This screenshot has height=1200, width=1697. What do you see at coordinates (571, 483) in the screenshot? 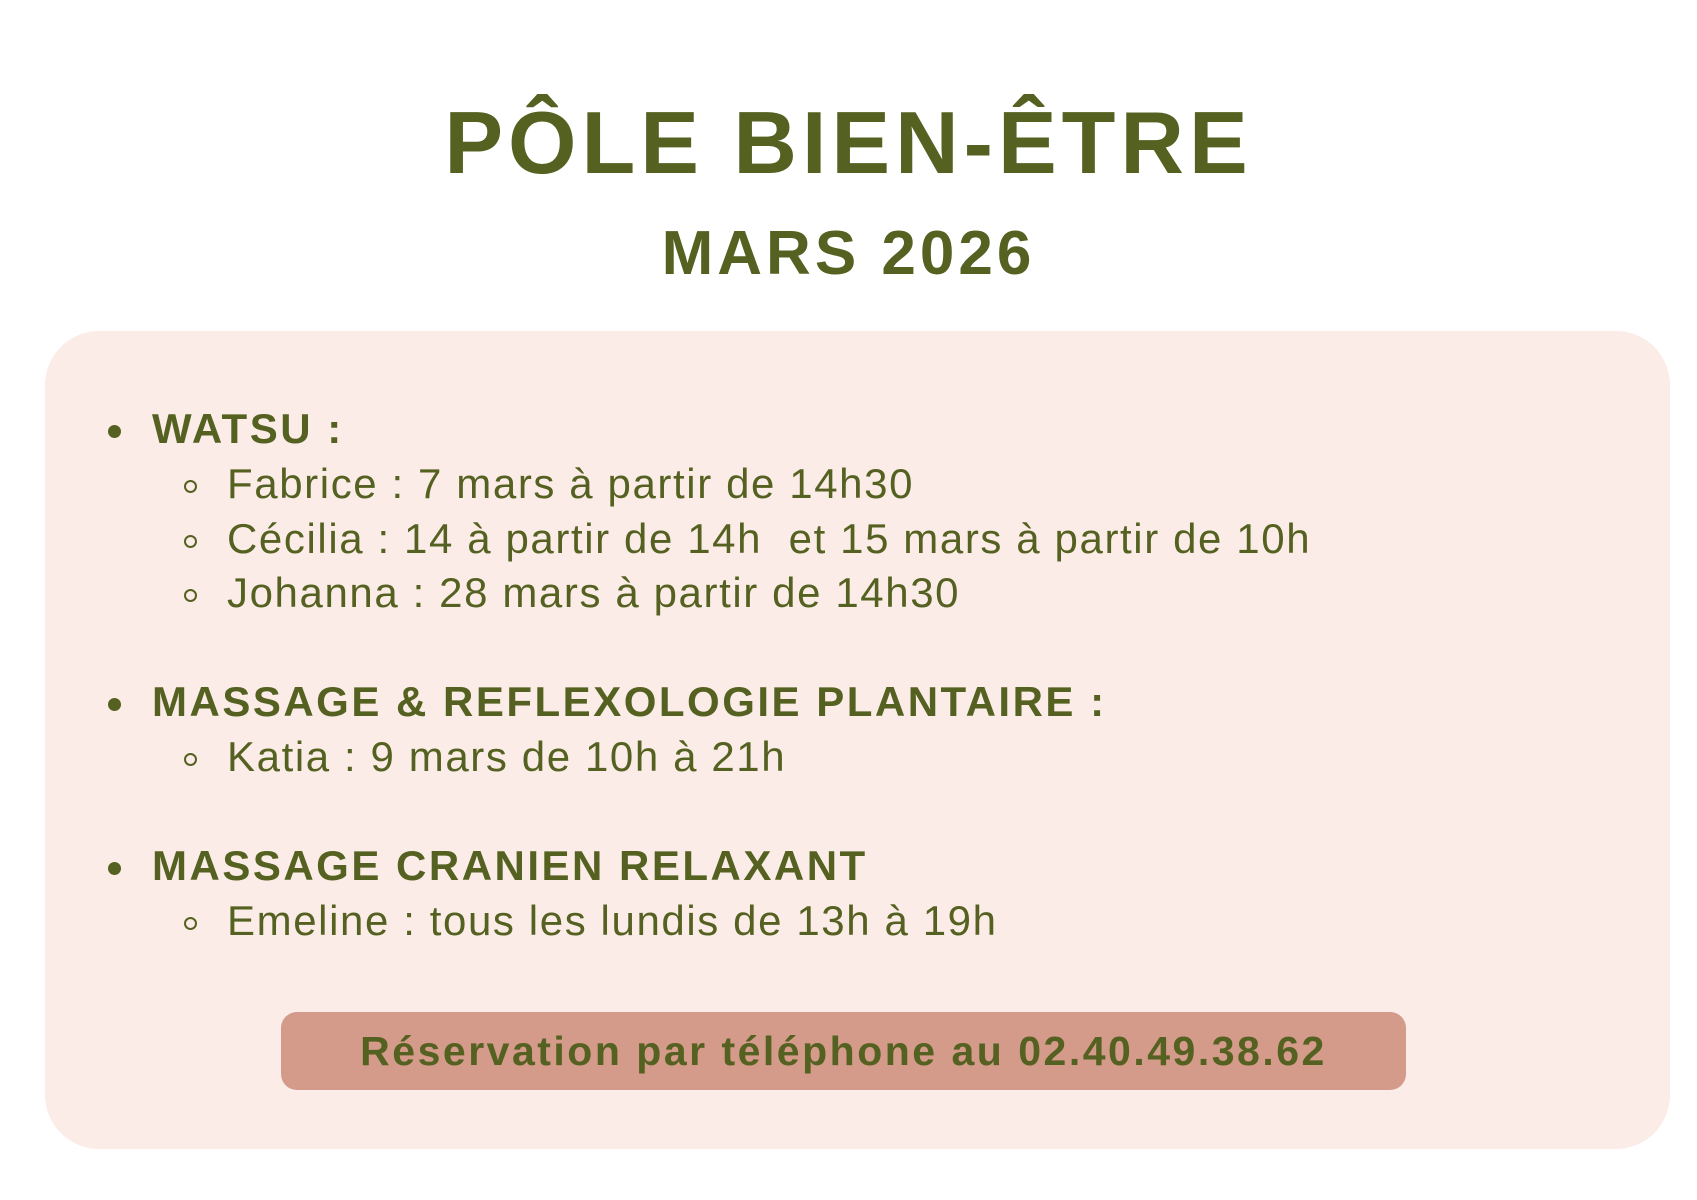
I see `list-item: Fabrice : 7 mars à partir de 14h30` at bounding box center [571, 483].